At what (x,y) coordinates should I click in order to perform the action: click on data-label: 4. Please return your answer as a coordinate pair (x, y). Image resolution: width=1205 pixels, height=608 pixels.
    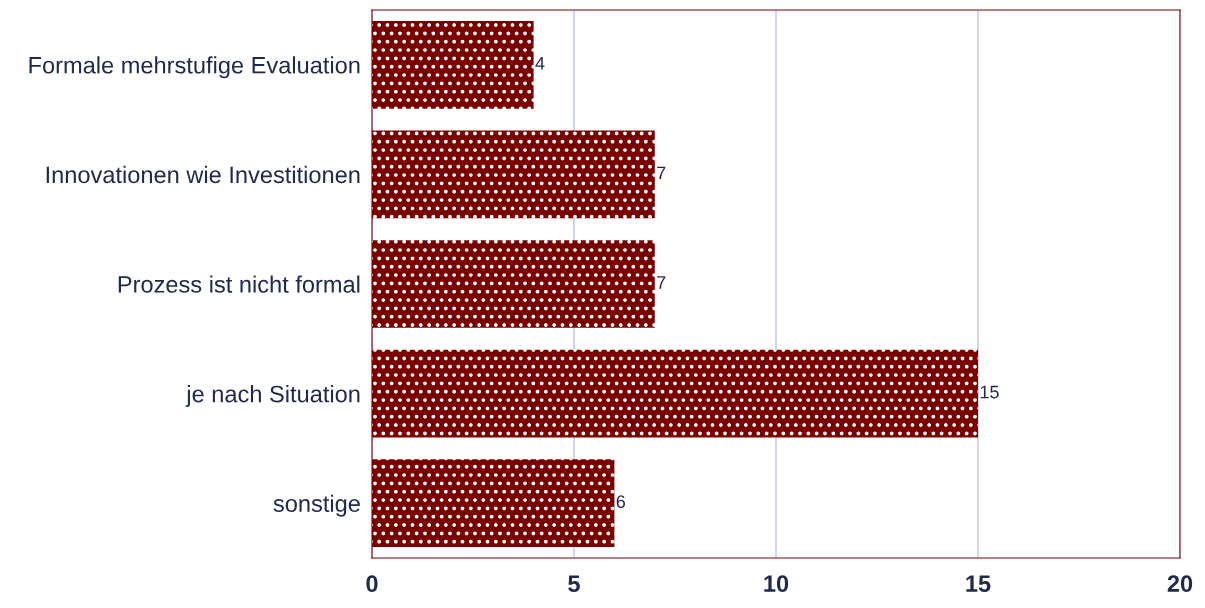
    Looking at the image, I should click on (540, 63).